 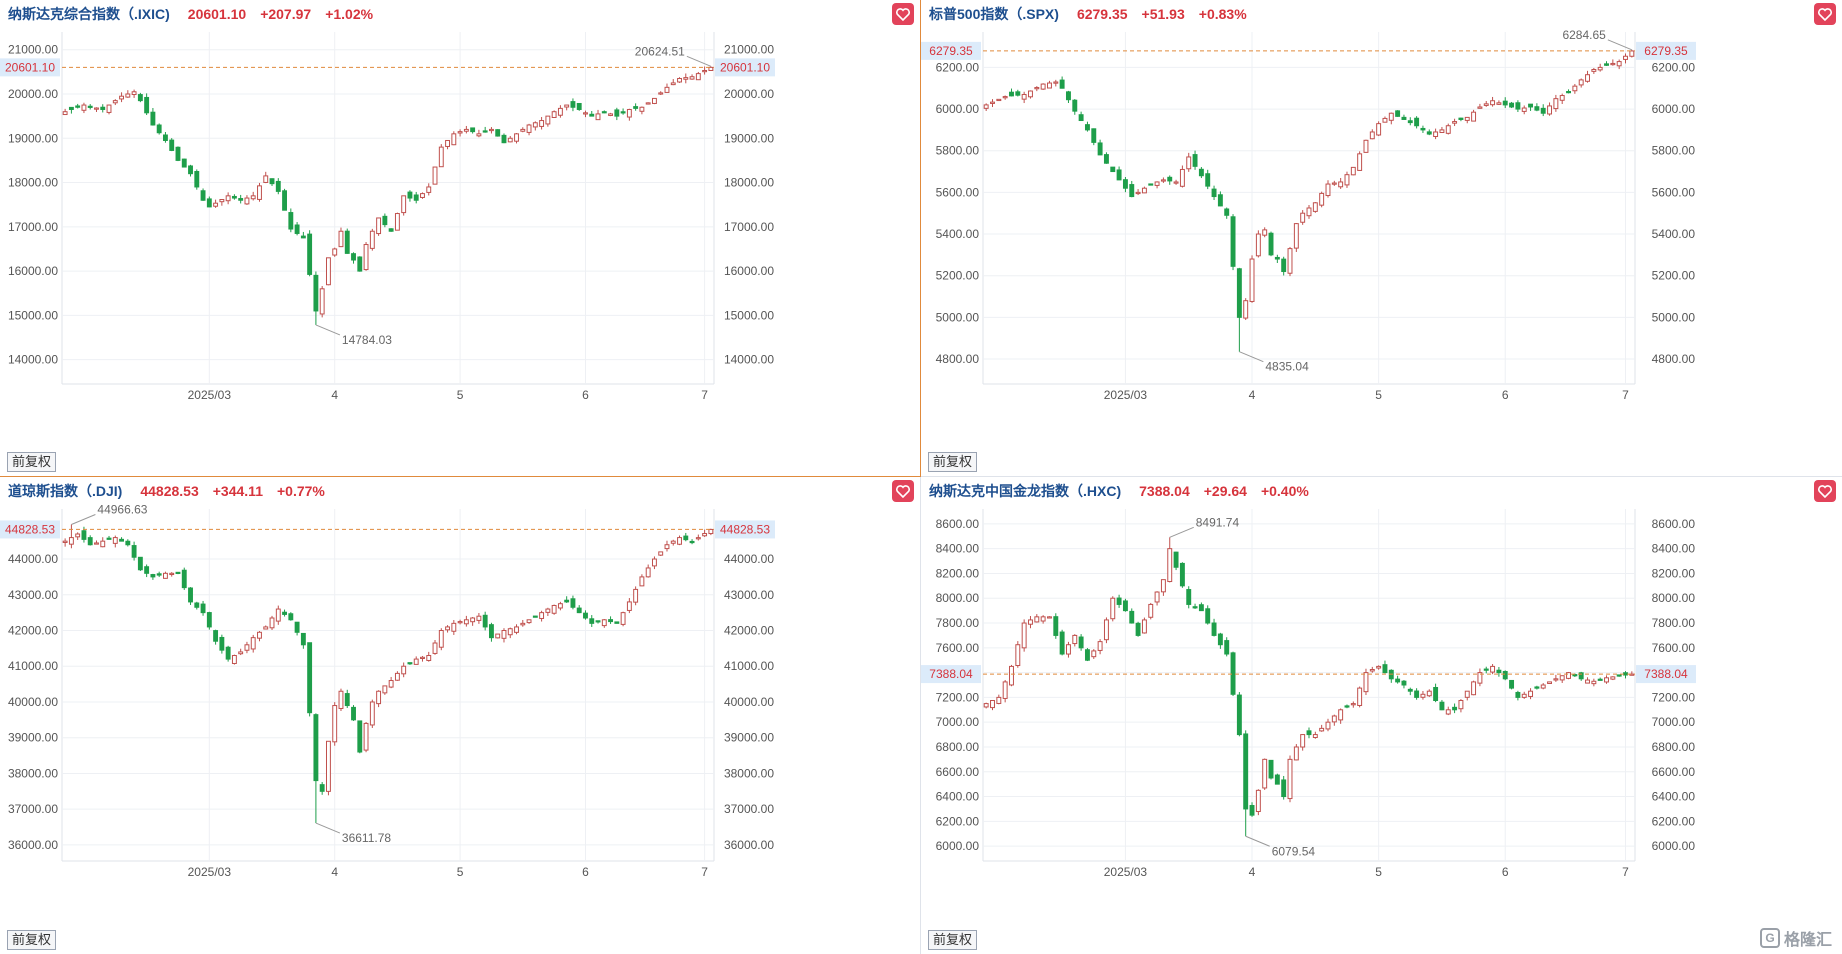 I want to click on y-tick-label-right: 8200.00, so click(x=1674, y=573).